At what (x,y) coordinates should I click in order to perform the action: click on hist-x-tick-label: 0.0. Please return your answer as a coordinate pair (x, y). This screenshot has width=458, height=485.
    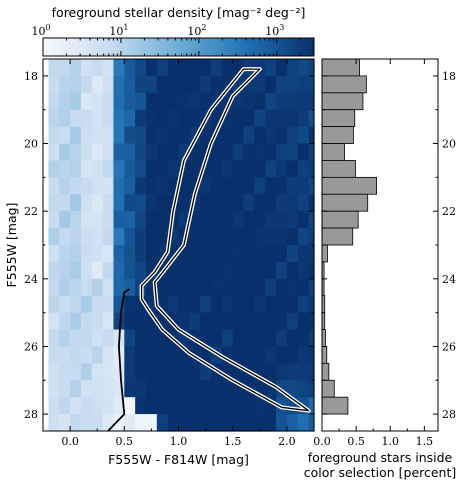
    Looking at the image, I should click on (322, 441).